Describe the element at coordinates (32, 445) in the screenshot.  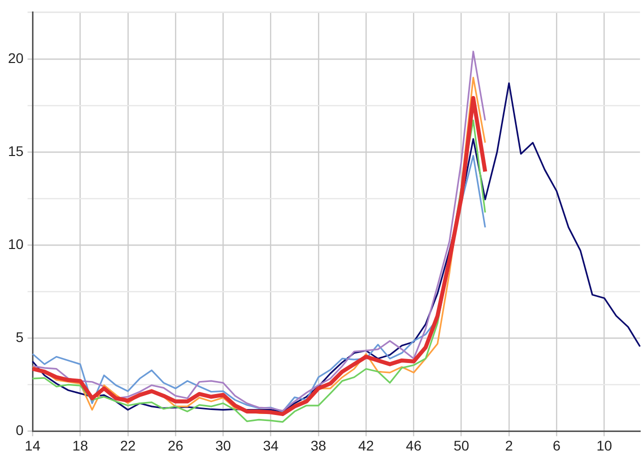
I see `x-tick-label: 14` at that location.